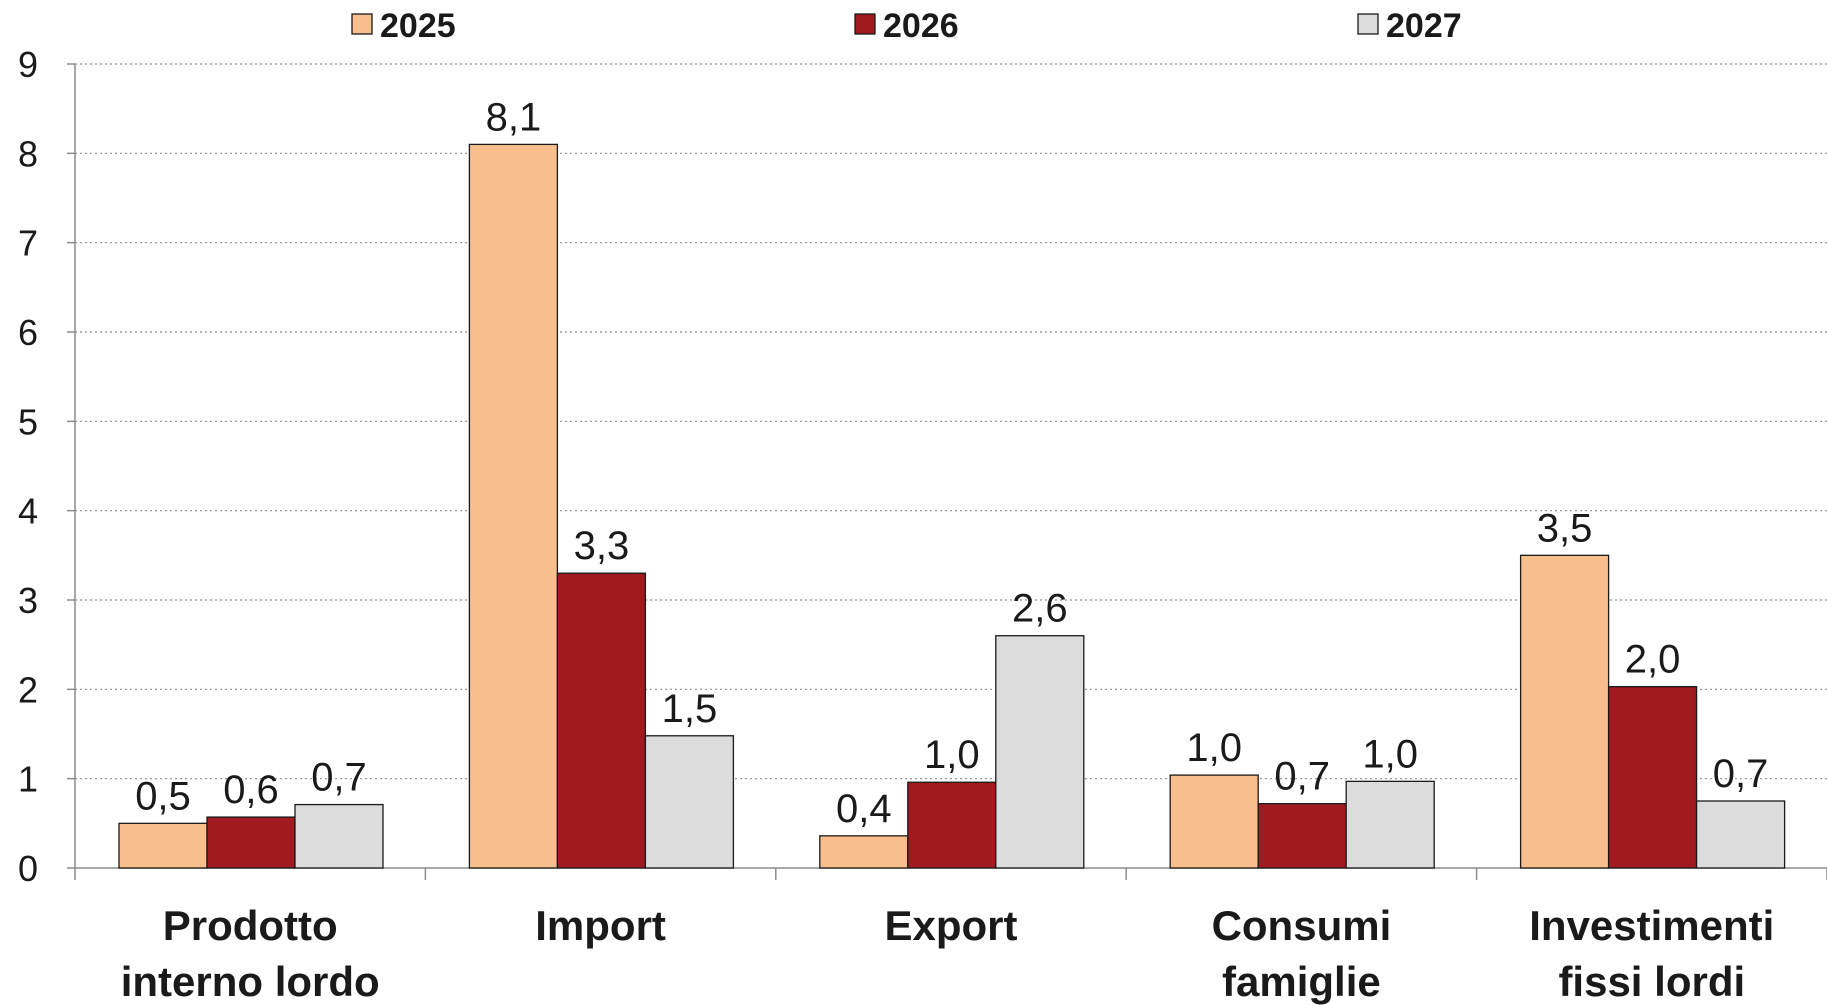 This screenshot has width=1827, height=1005. Describe the element at coordinates (1302, 925) in the screenshot. I see `category-label-line: Consumi` at that location.